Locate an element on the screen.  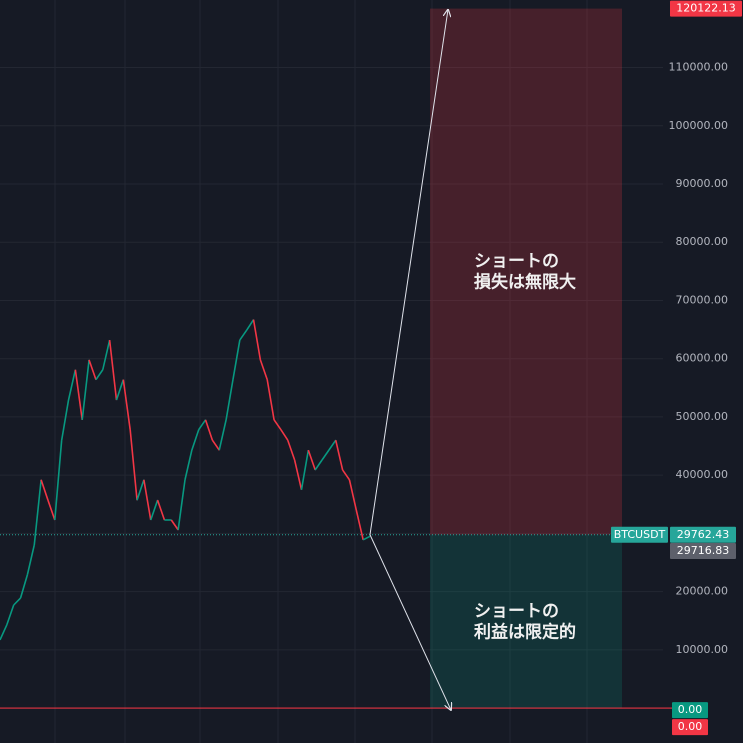
profit-zone is located at coordinates (526, 621).